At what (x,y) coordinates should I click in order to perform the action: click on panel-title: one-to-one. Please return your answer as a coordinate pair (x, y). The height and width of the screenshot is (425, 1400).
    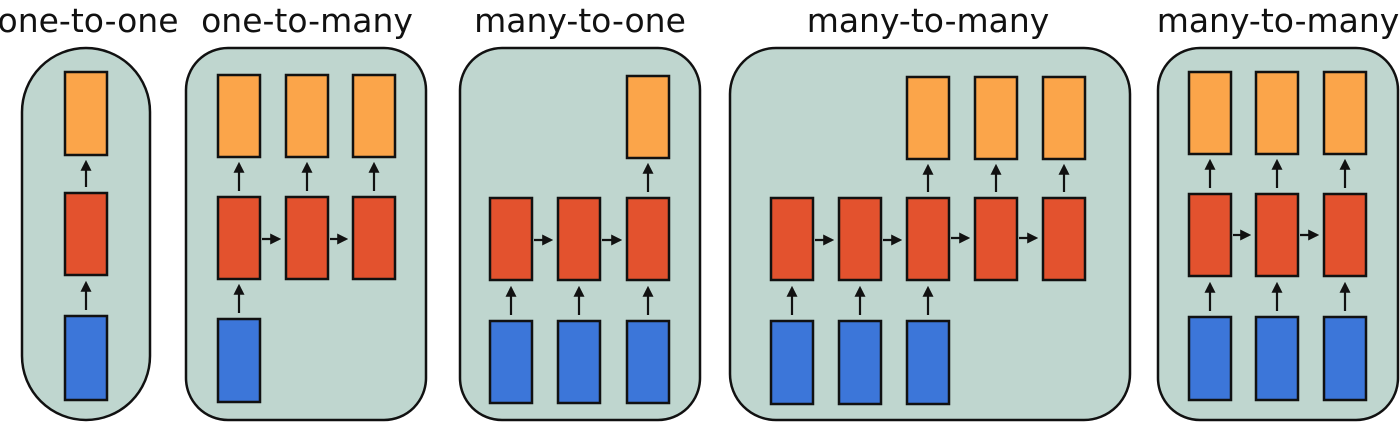
    Looking at the image, I should click on (89, 20).